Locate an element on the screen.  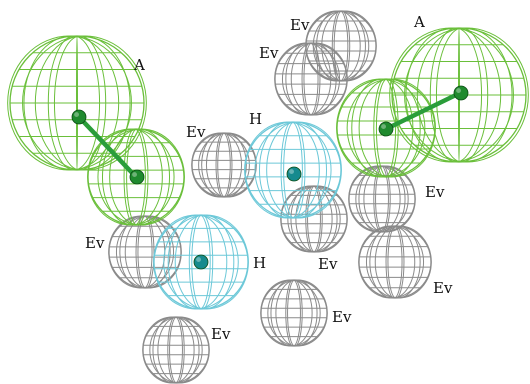
acceptor-atom-left-1-highlight is located at coordinates (77, 115).